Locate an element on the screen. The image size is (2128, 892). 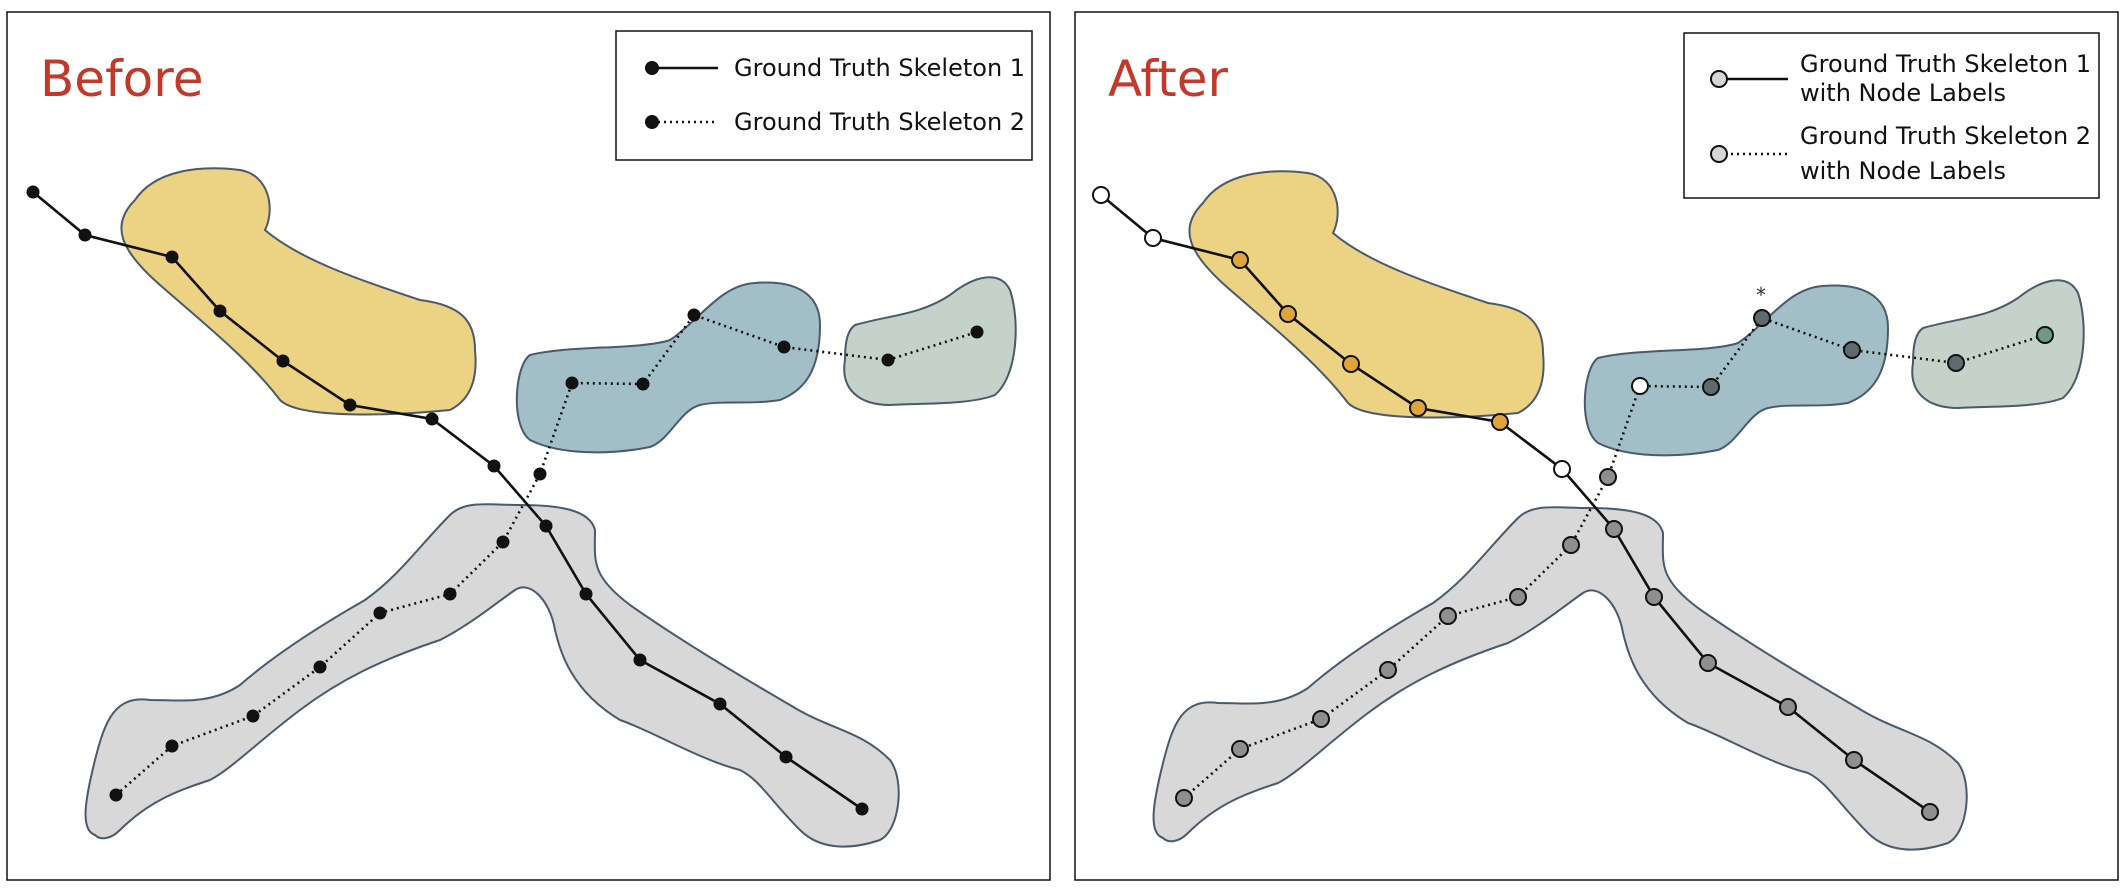
after-annotation: * is located at coordinates (1761, 295).